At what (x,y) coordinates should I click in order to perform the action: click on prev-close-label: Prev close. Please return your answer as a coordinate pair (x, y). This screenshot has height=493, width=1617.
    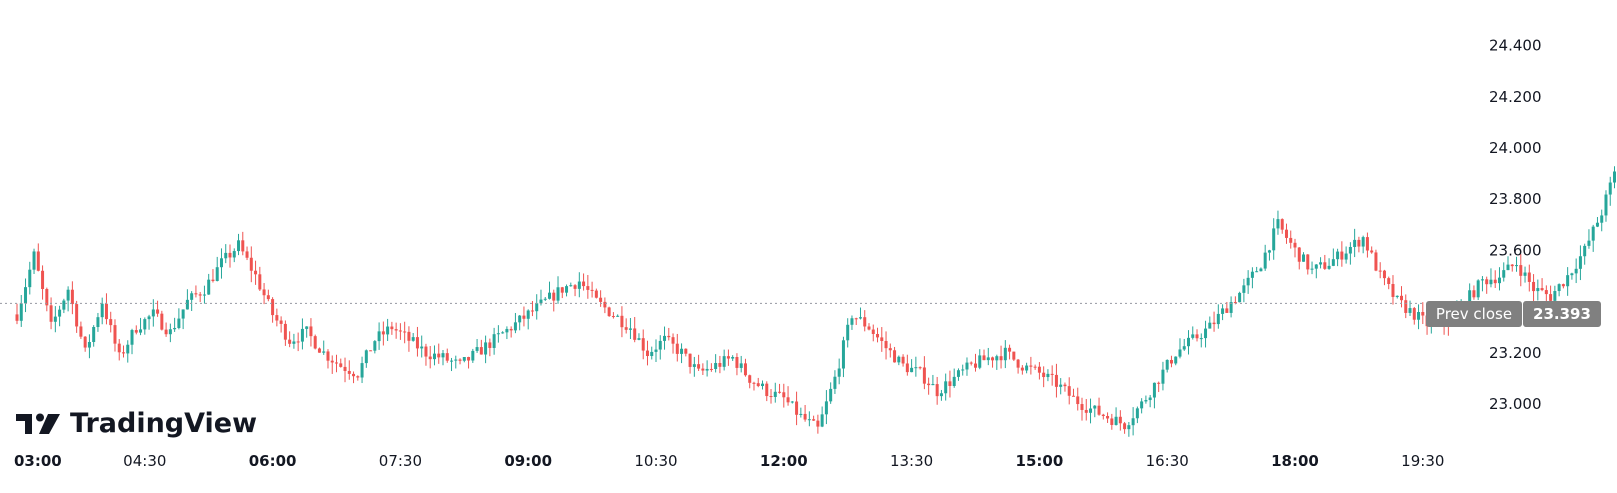
    Looking at the image, I should click on (1474, 314).